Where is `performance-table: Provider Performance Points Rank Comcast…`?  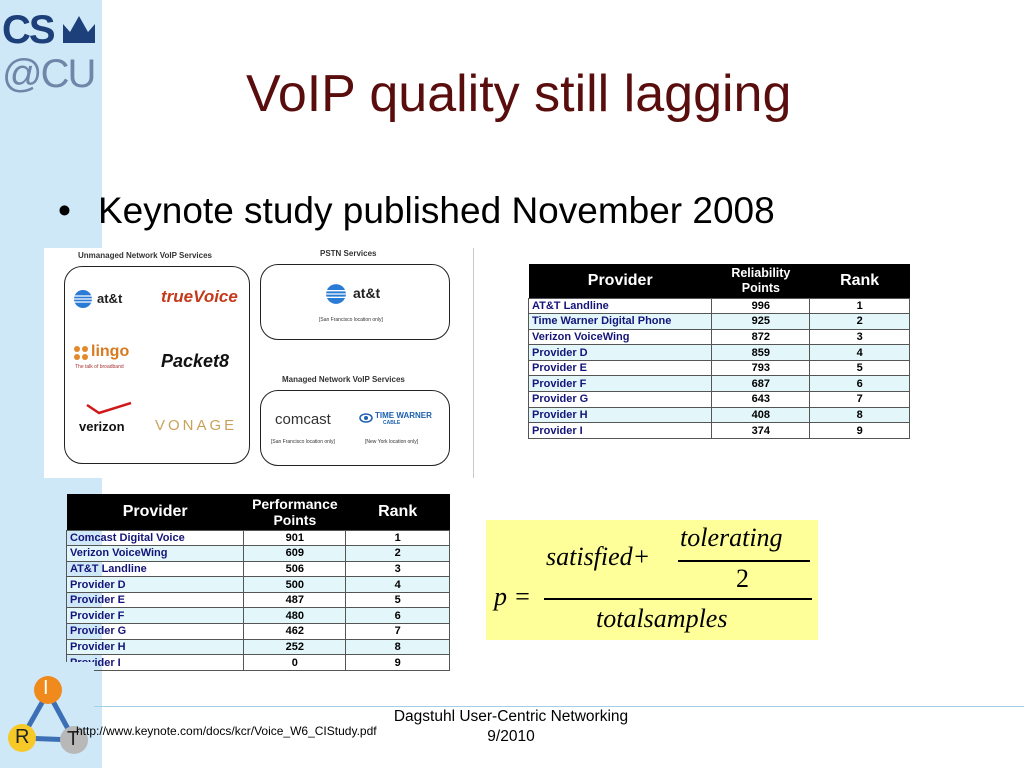 performance-table: Provider Performance Points Rank Comcast… is located at coordinates (257, 582).